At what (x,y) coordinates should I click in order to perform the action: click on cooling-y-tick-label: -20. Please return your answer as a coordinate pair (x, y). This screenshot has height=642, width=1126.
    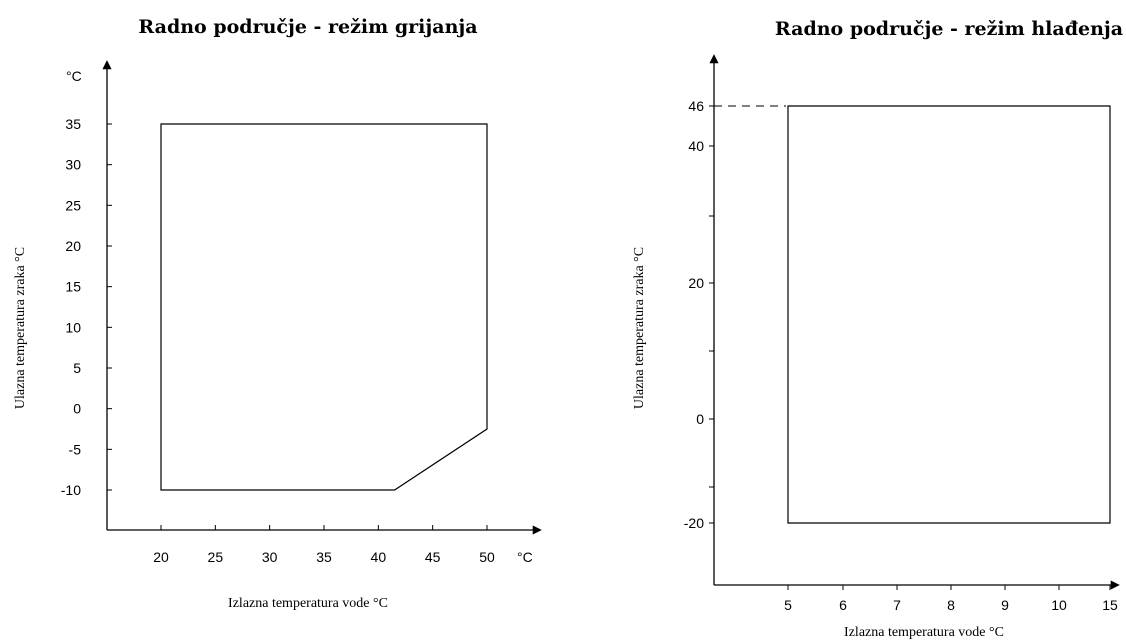
    Looking at the image, I should click on (694, 523).